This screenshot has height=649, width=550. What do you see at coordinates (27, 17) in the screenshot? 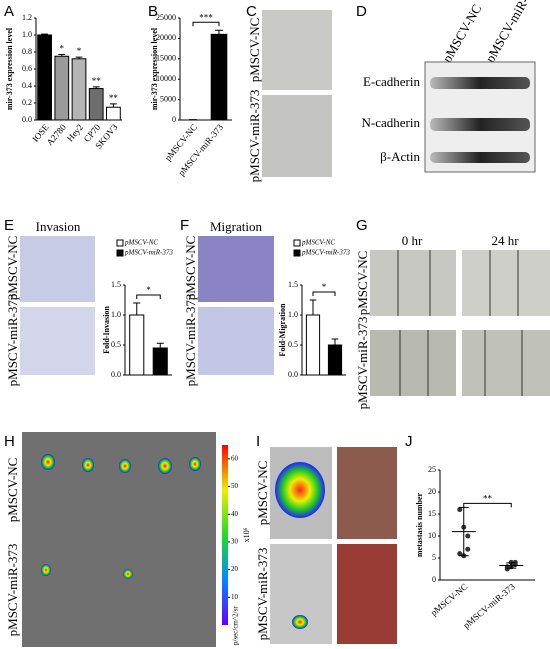
I see `y-tick-label: 1.2` at bounding box center [27, 17].